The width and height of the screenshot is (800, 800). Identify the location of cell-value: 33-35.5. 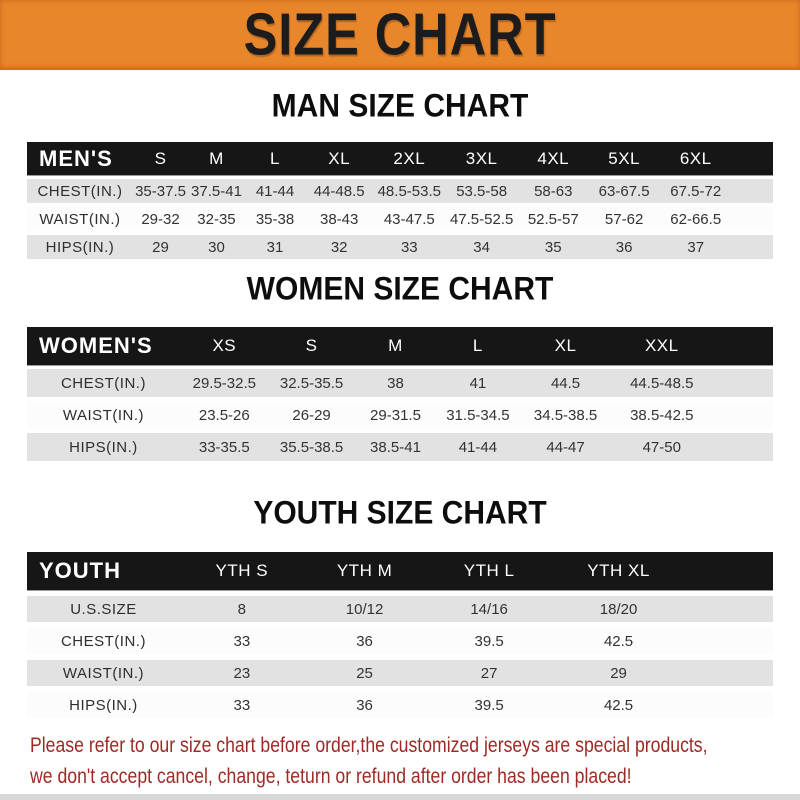
(224, 447).